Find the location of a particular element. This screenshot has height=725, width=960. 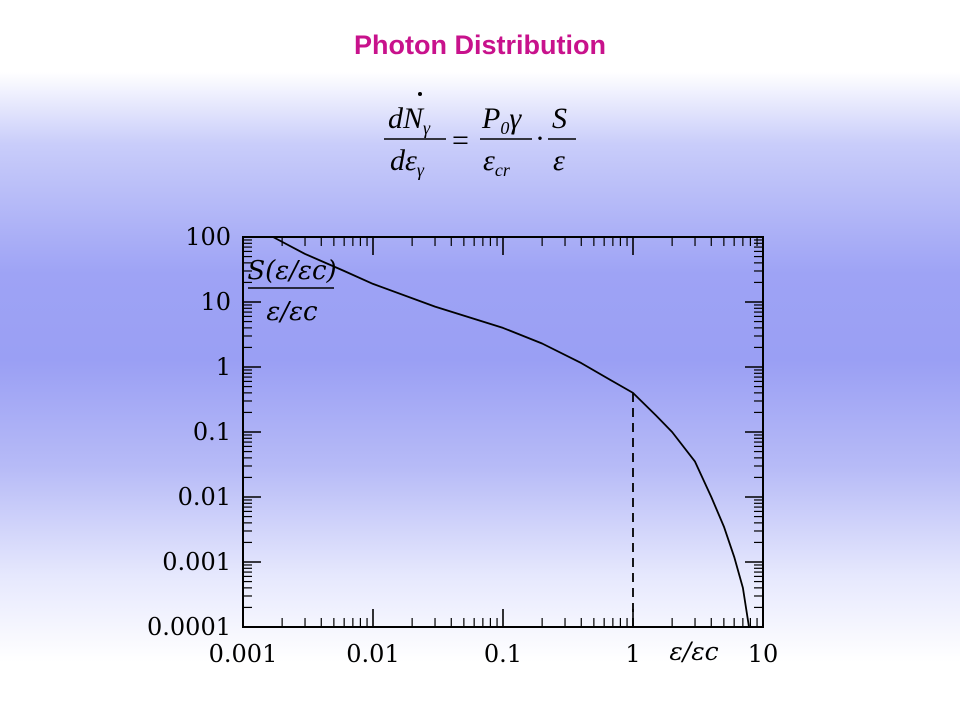

y-tick-label: 0.0001 is located at coordinates (189, 627).